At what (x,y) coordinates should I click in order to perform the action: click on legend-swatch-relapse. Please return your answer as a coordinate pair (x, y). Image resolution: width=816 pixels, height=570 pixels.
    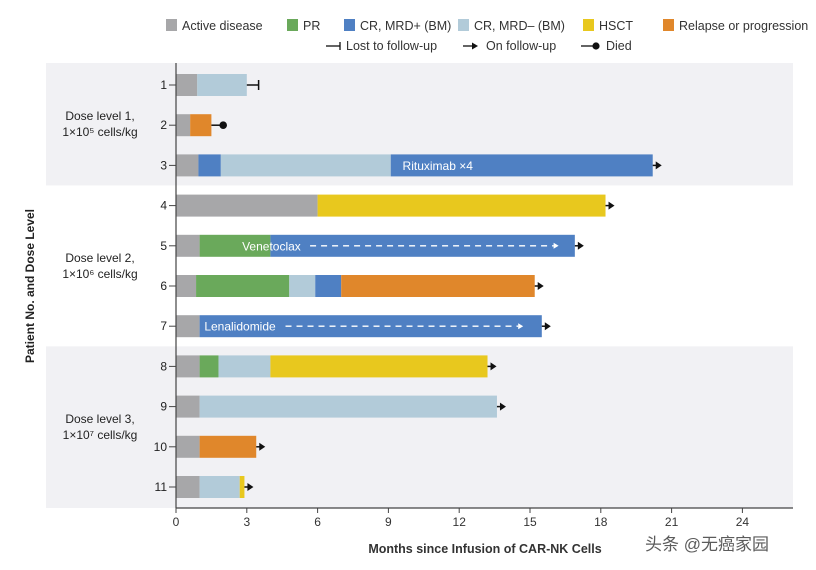
    Looking at the image, I should click on (668, 25).